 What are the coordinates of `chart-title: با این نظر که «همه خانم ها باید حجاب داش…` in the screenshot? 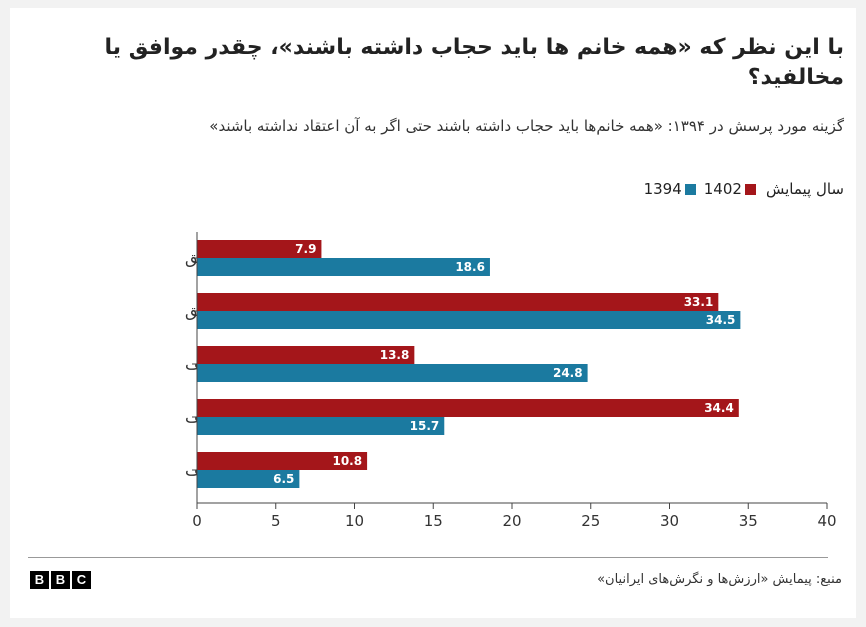 It's located at (474, 62).